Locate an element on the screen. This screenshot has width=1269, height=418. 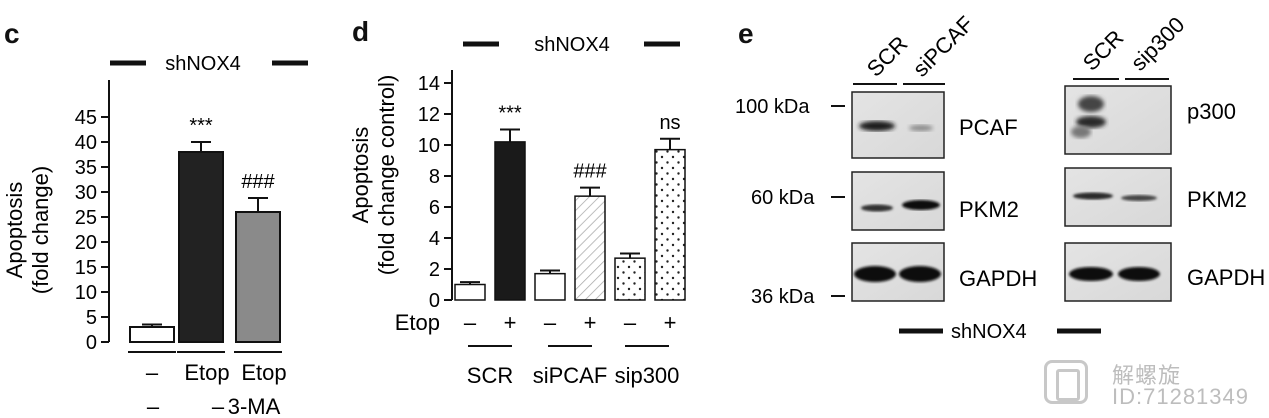
row1-label-c-2: Etop is located at coordinates (263, 372).